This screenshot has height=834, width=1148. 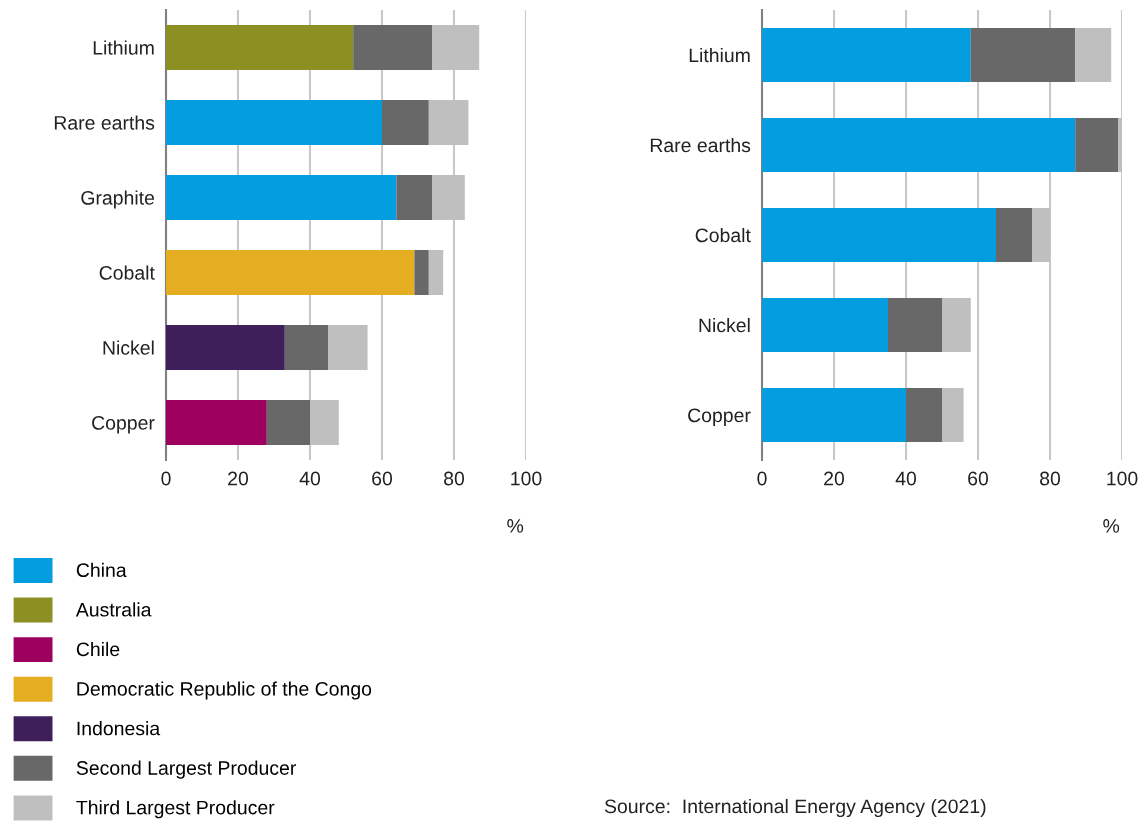 I want to click on source-note: Source: International Energy Agency (2021), so click(x=795, y=808).